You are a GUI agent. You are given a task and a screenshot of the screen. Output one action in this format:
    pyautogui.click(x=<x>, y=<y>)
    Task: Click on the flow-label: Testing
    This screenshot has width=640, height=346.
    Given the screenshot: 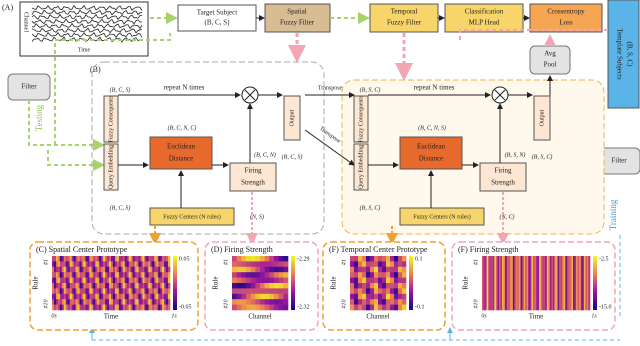 What is the action you would take?
    pyautogui.click(x=39, y=117)
    